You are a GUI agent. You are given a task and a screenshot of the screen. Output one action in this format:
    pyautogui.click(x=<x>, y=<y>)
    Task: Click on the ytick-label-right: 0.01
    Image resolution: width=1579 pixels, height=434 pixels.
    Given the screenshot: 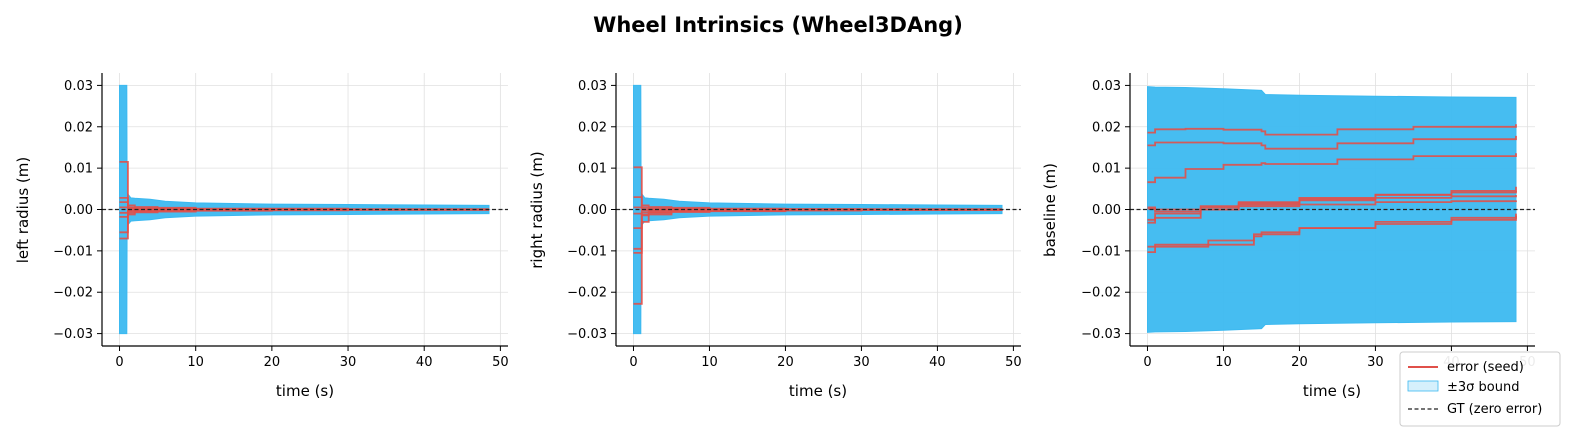 What is the action you would take?
    pyautogui.click(x=592, y=169)
    